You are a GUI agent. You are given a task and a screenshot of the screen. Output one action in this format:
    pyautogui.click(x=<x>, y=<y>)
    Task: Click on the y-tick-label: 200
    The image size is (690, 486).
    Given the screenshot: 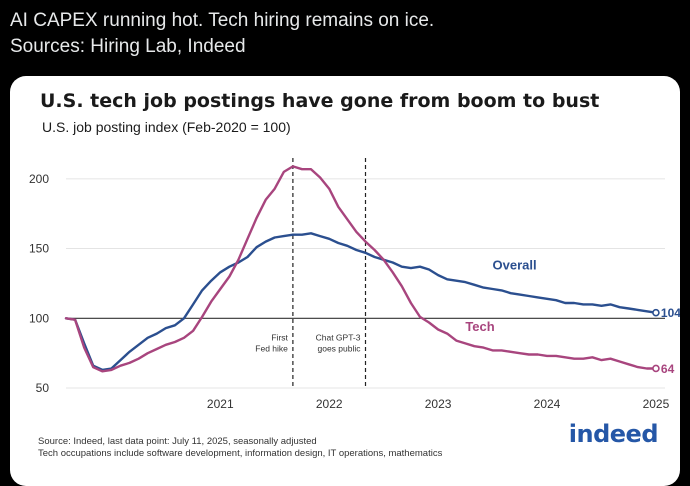 What is the action you would take?
    pyautogui.click(x=39, y=179)
    